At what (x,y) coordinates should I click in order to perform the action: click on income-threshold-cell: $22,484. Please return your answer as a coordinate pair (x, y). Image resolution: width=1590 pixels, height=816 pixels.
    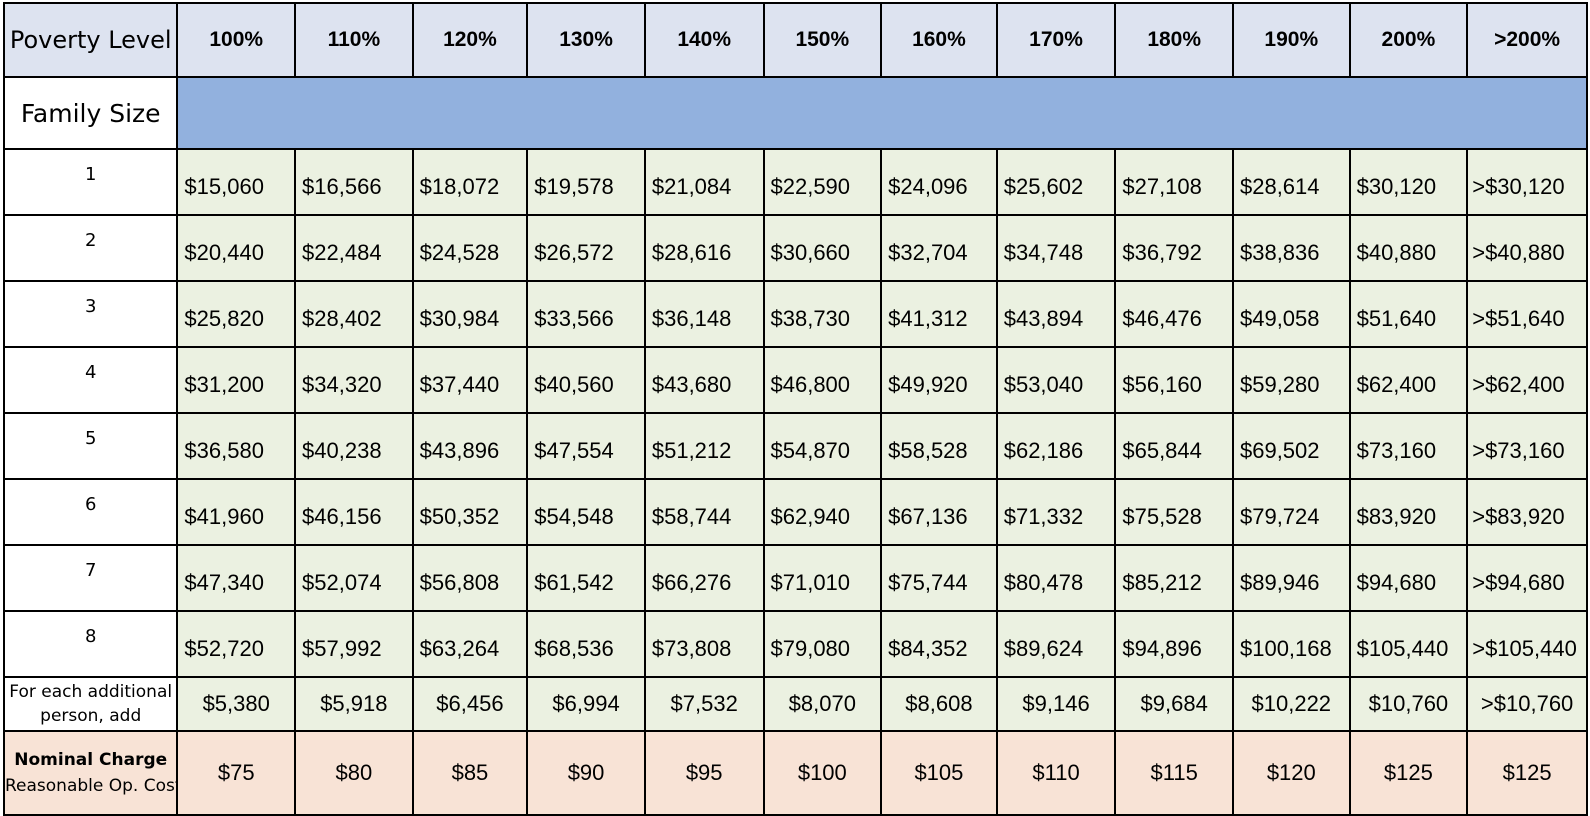
    Looking at the image, I should click on (354, 248).